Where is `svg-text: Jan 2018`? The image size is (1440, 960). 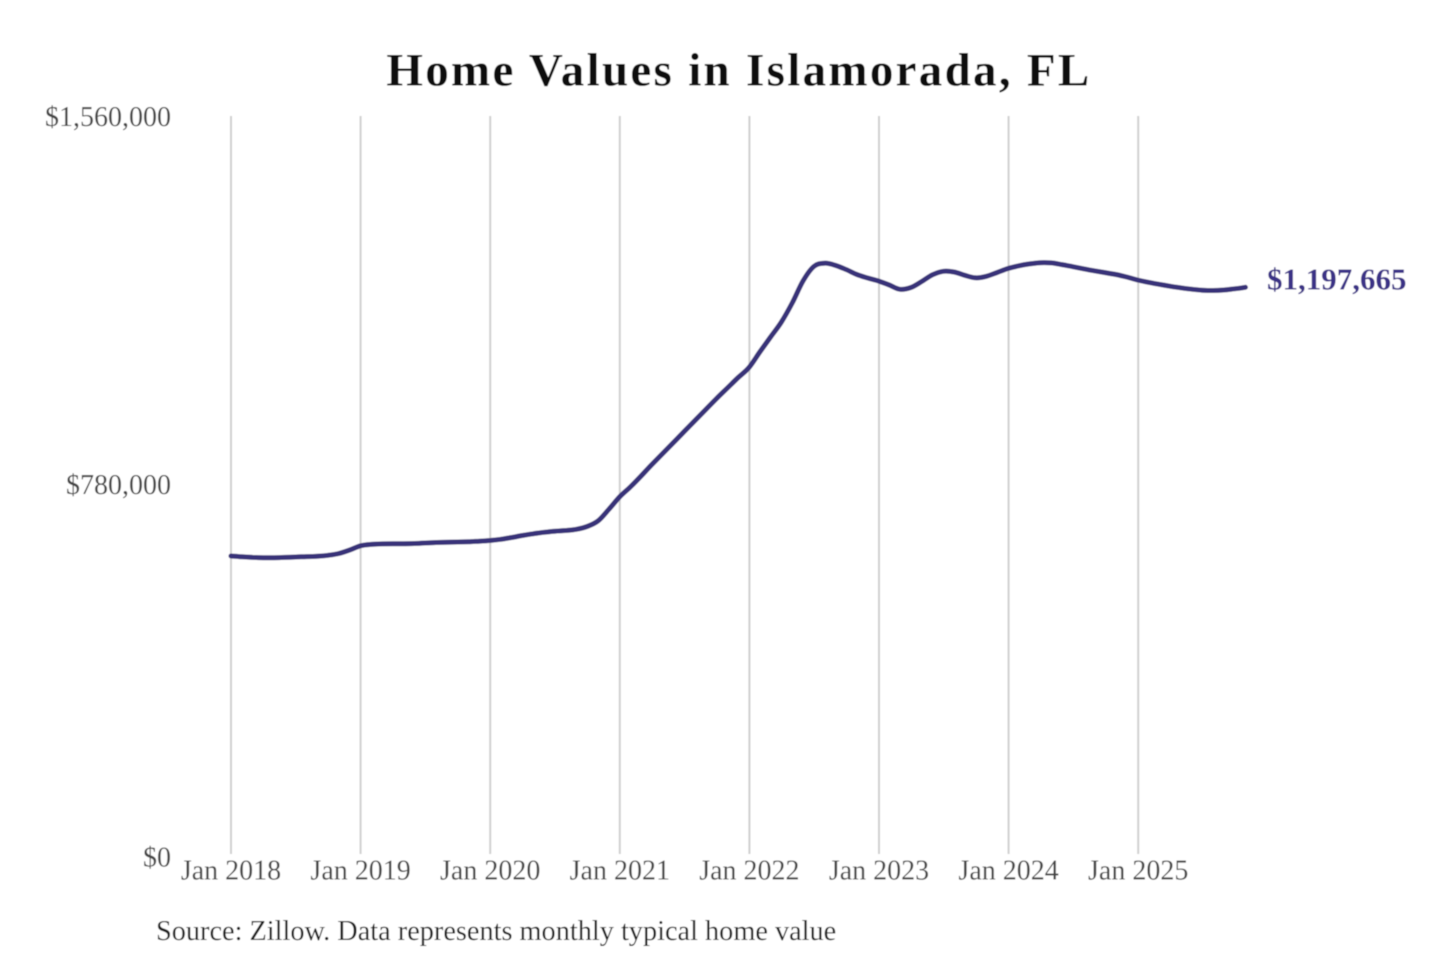
svg-text: Jan 2018 is located at coordinates (231, 871).